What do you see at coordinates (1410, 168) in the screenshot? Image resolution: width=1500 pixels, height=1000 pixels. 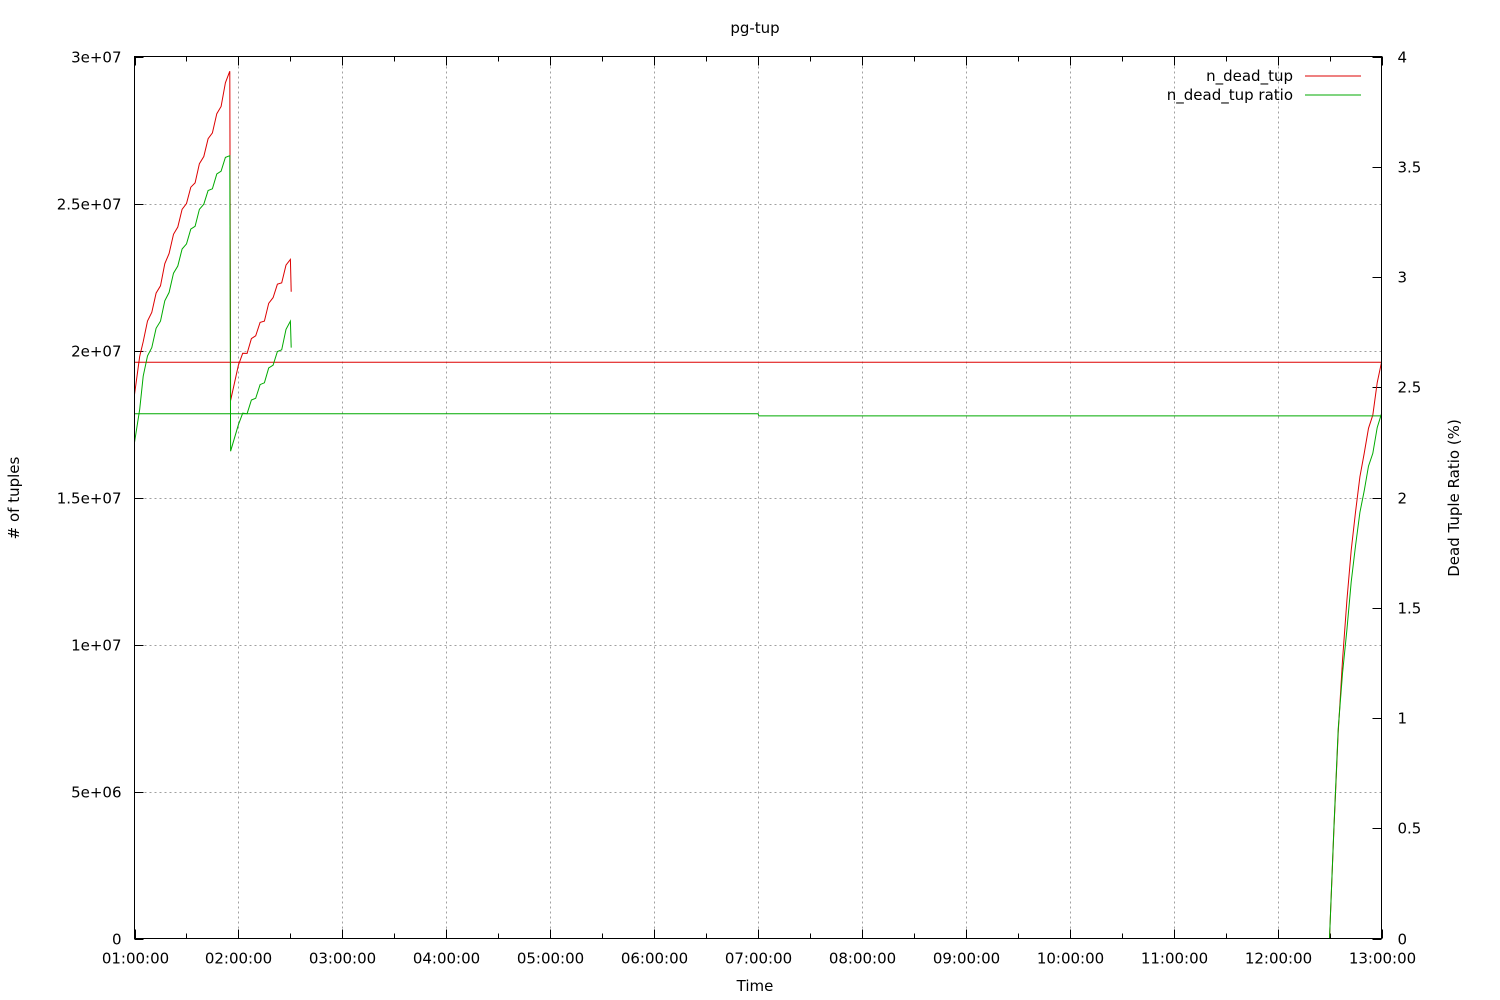 I see `y2-tick-label: 3.5` at bounding box center [1410, 168].